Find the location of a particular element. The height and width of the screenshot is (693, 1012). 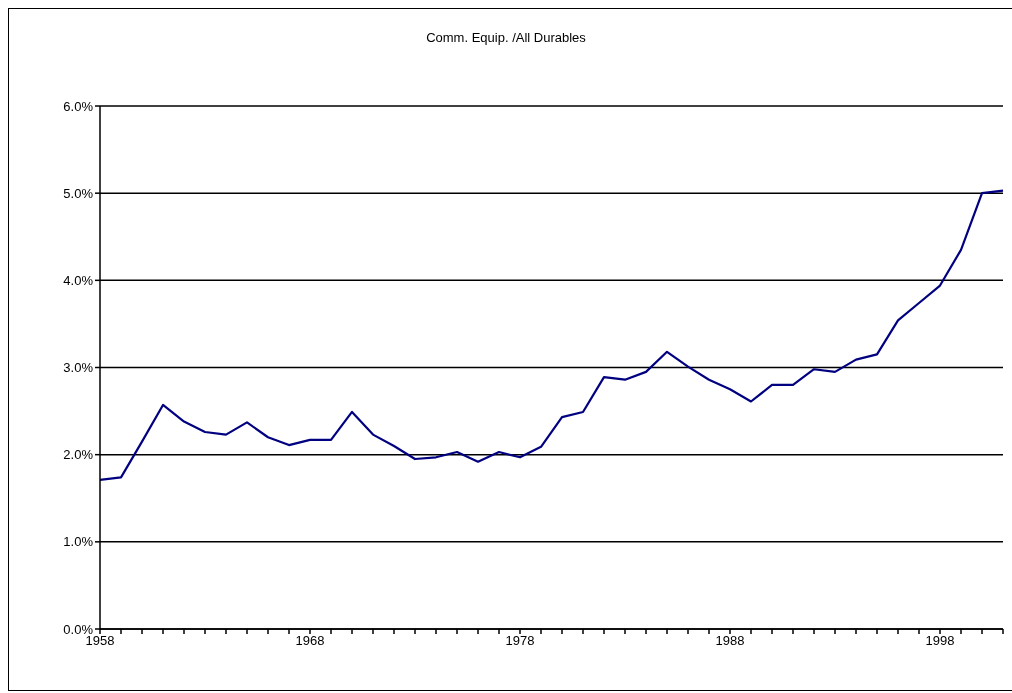

y-tick-label: 3.0% is located at coordinates (78, 368).